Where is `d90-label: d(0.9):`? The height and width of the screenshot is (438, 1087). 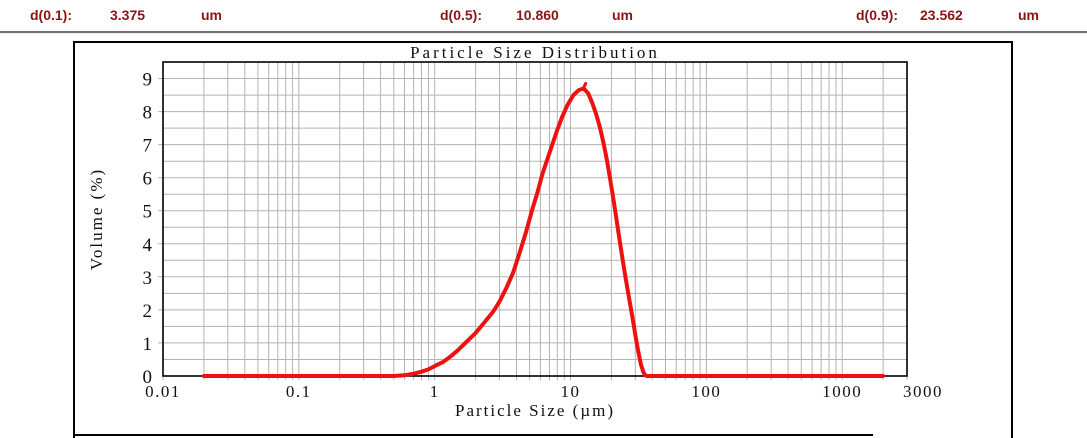
d90-label: d(0.9): is located at coordinates (877, 15).